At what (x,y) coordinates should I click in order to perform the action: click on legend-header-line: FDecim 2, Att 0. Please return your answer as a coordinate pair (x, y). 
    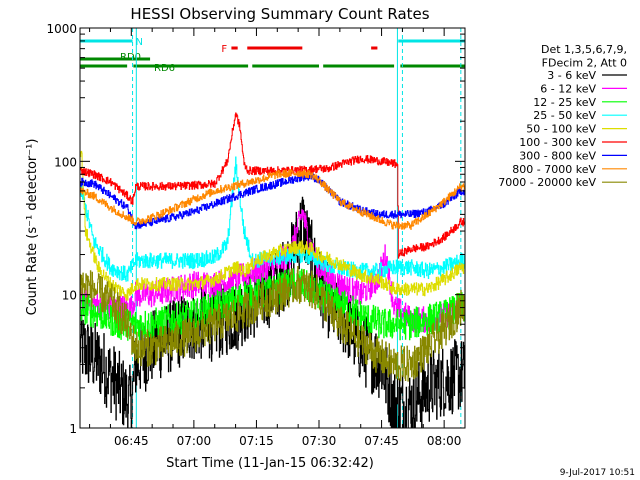
    Looking at the image, I should click on (584, 63).